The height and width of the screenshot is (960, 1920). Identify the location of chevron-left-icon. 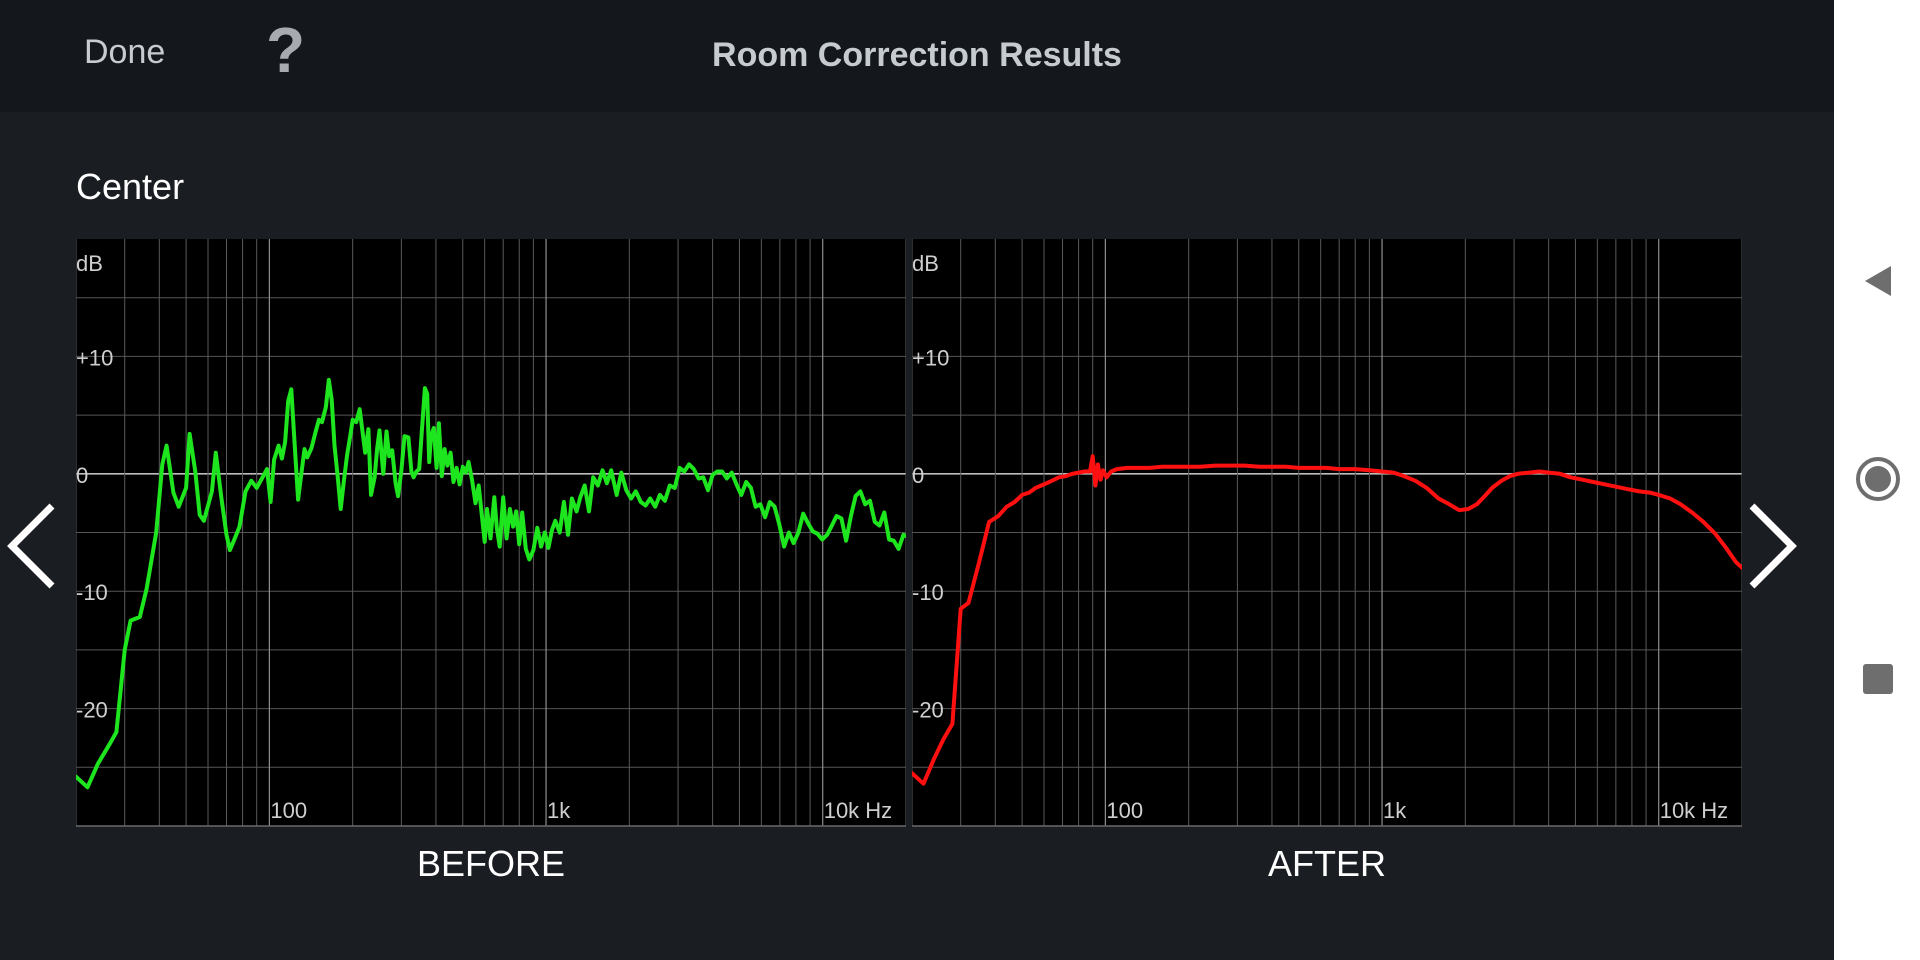
(31, 546).